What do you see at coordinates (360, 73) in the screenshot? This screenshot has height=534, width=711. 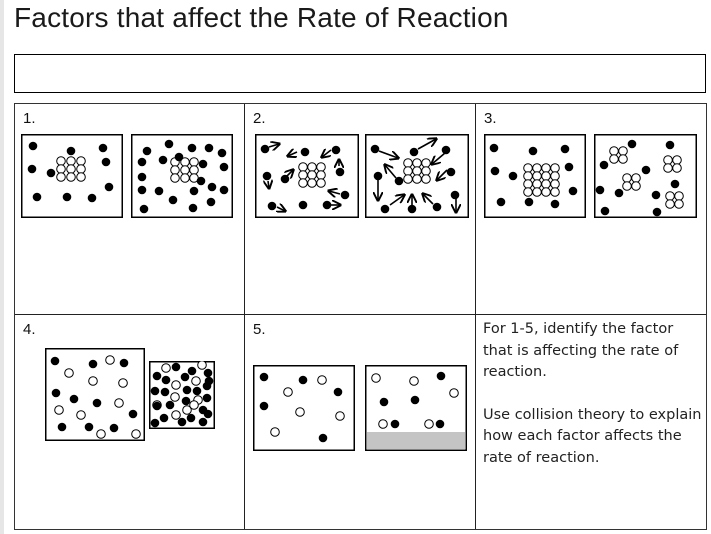 I see `answer-input-box` at bounding box center [360, 73].